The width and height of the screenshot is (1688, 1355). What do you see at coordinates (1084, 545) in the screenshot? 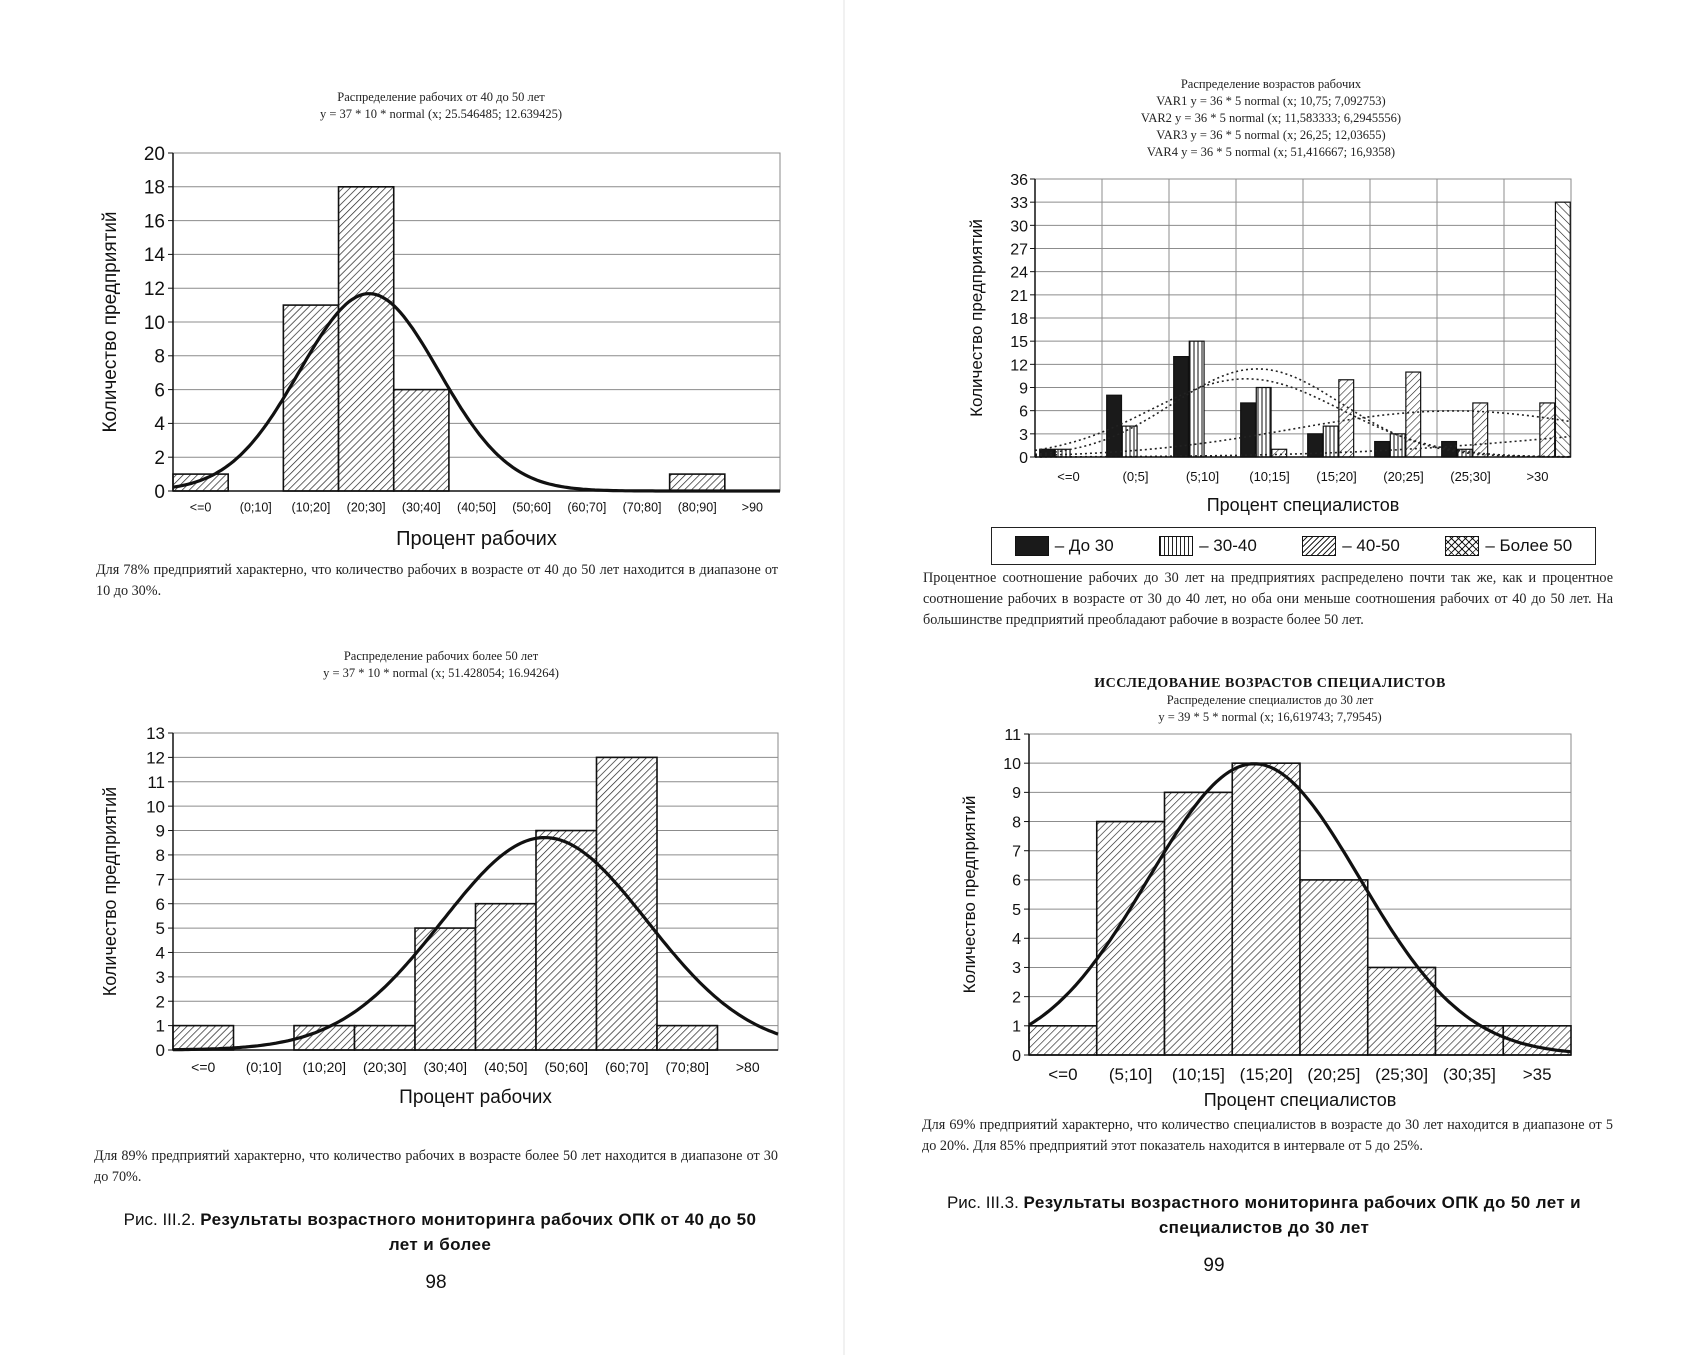
I see `legend-label: – До 30` at bounding box center [1084, 545].